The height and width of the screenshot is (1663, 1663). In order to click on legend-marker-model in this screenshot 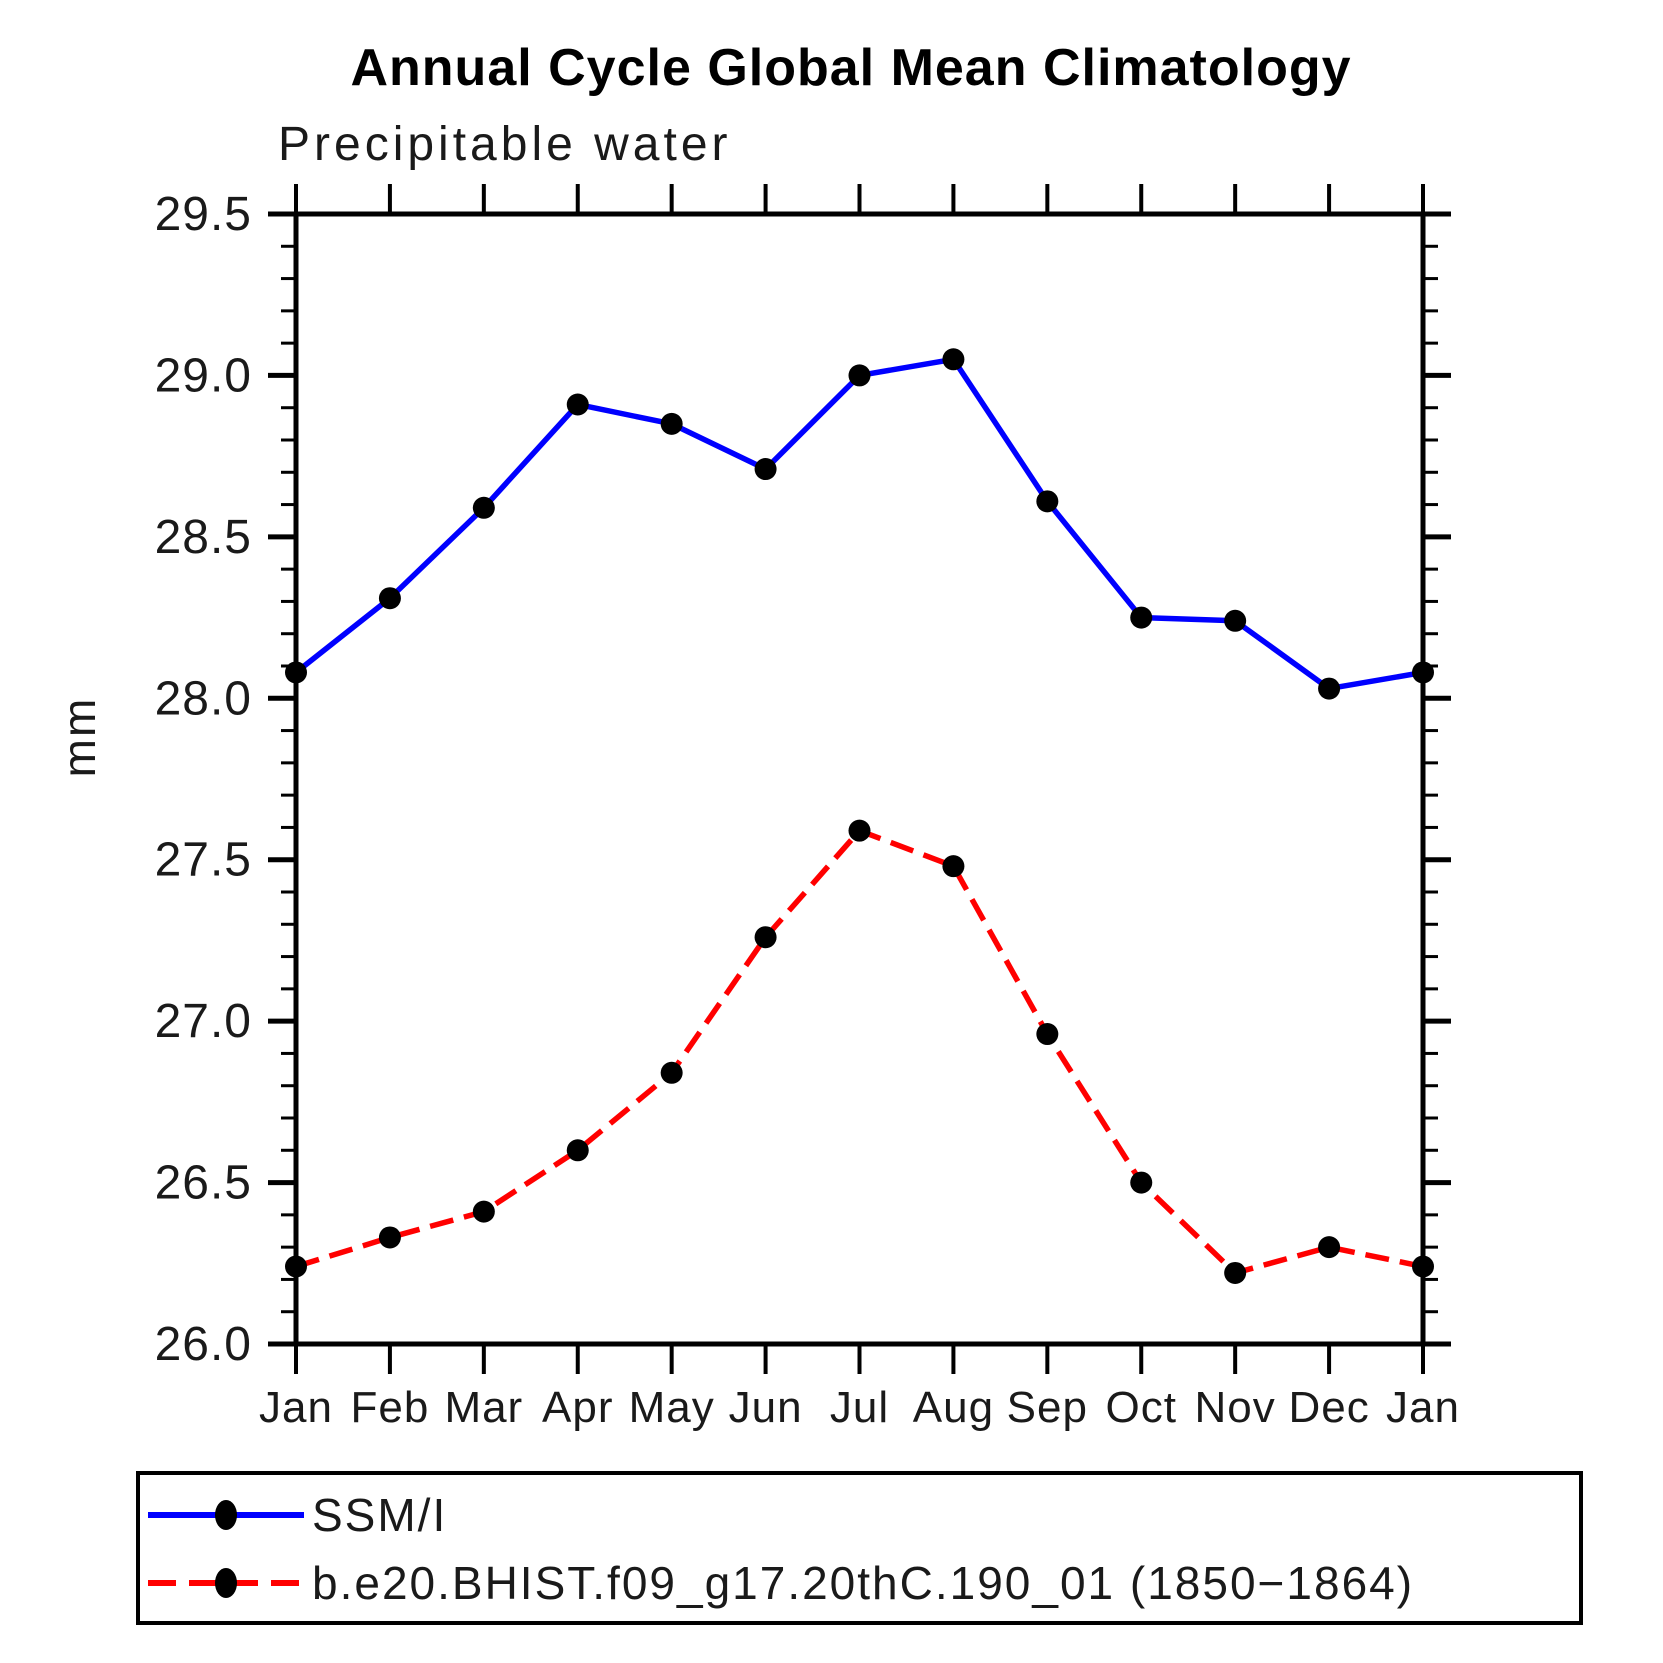, I will do `click(226, 1583)`.